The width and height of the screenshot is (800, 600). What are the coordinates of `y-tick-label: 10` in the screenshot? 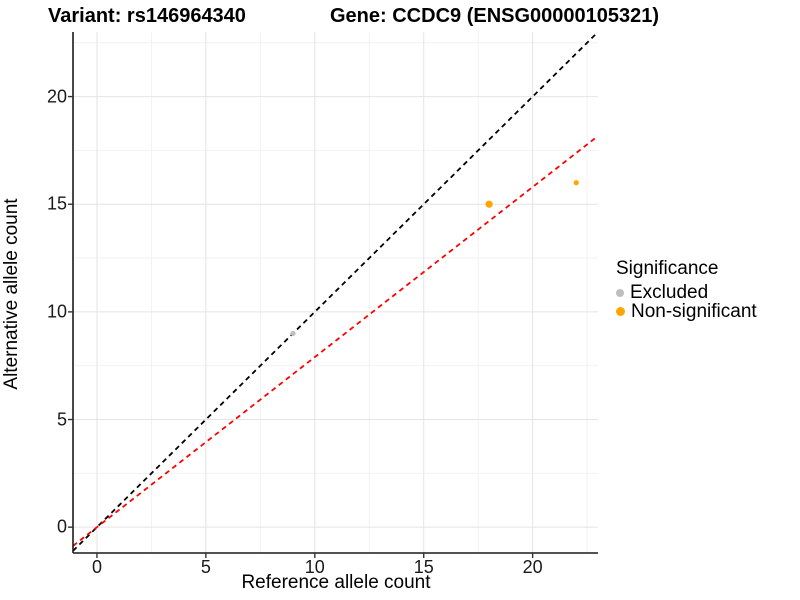 It's located at (56, 311).